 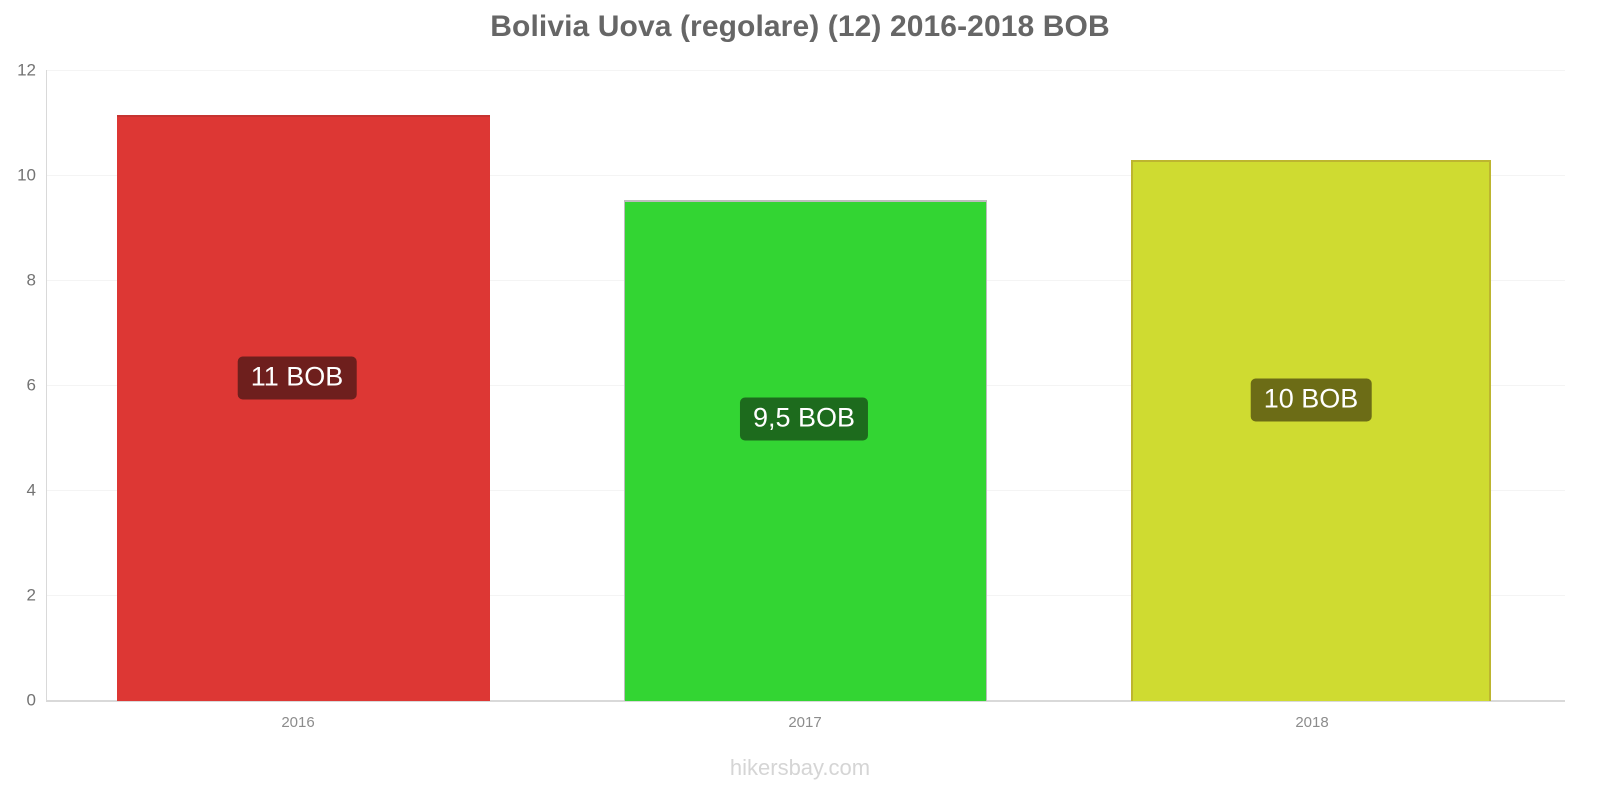 I want to click on y-tick-label: 0, so click(x=31, y=700).